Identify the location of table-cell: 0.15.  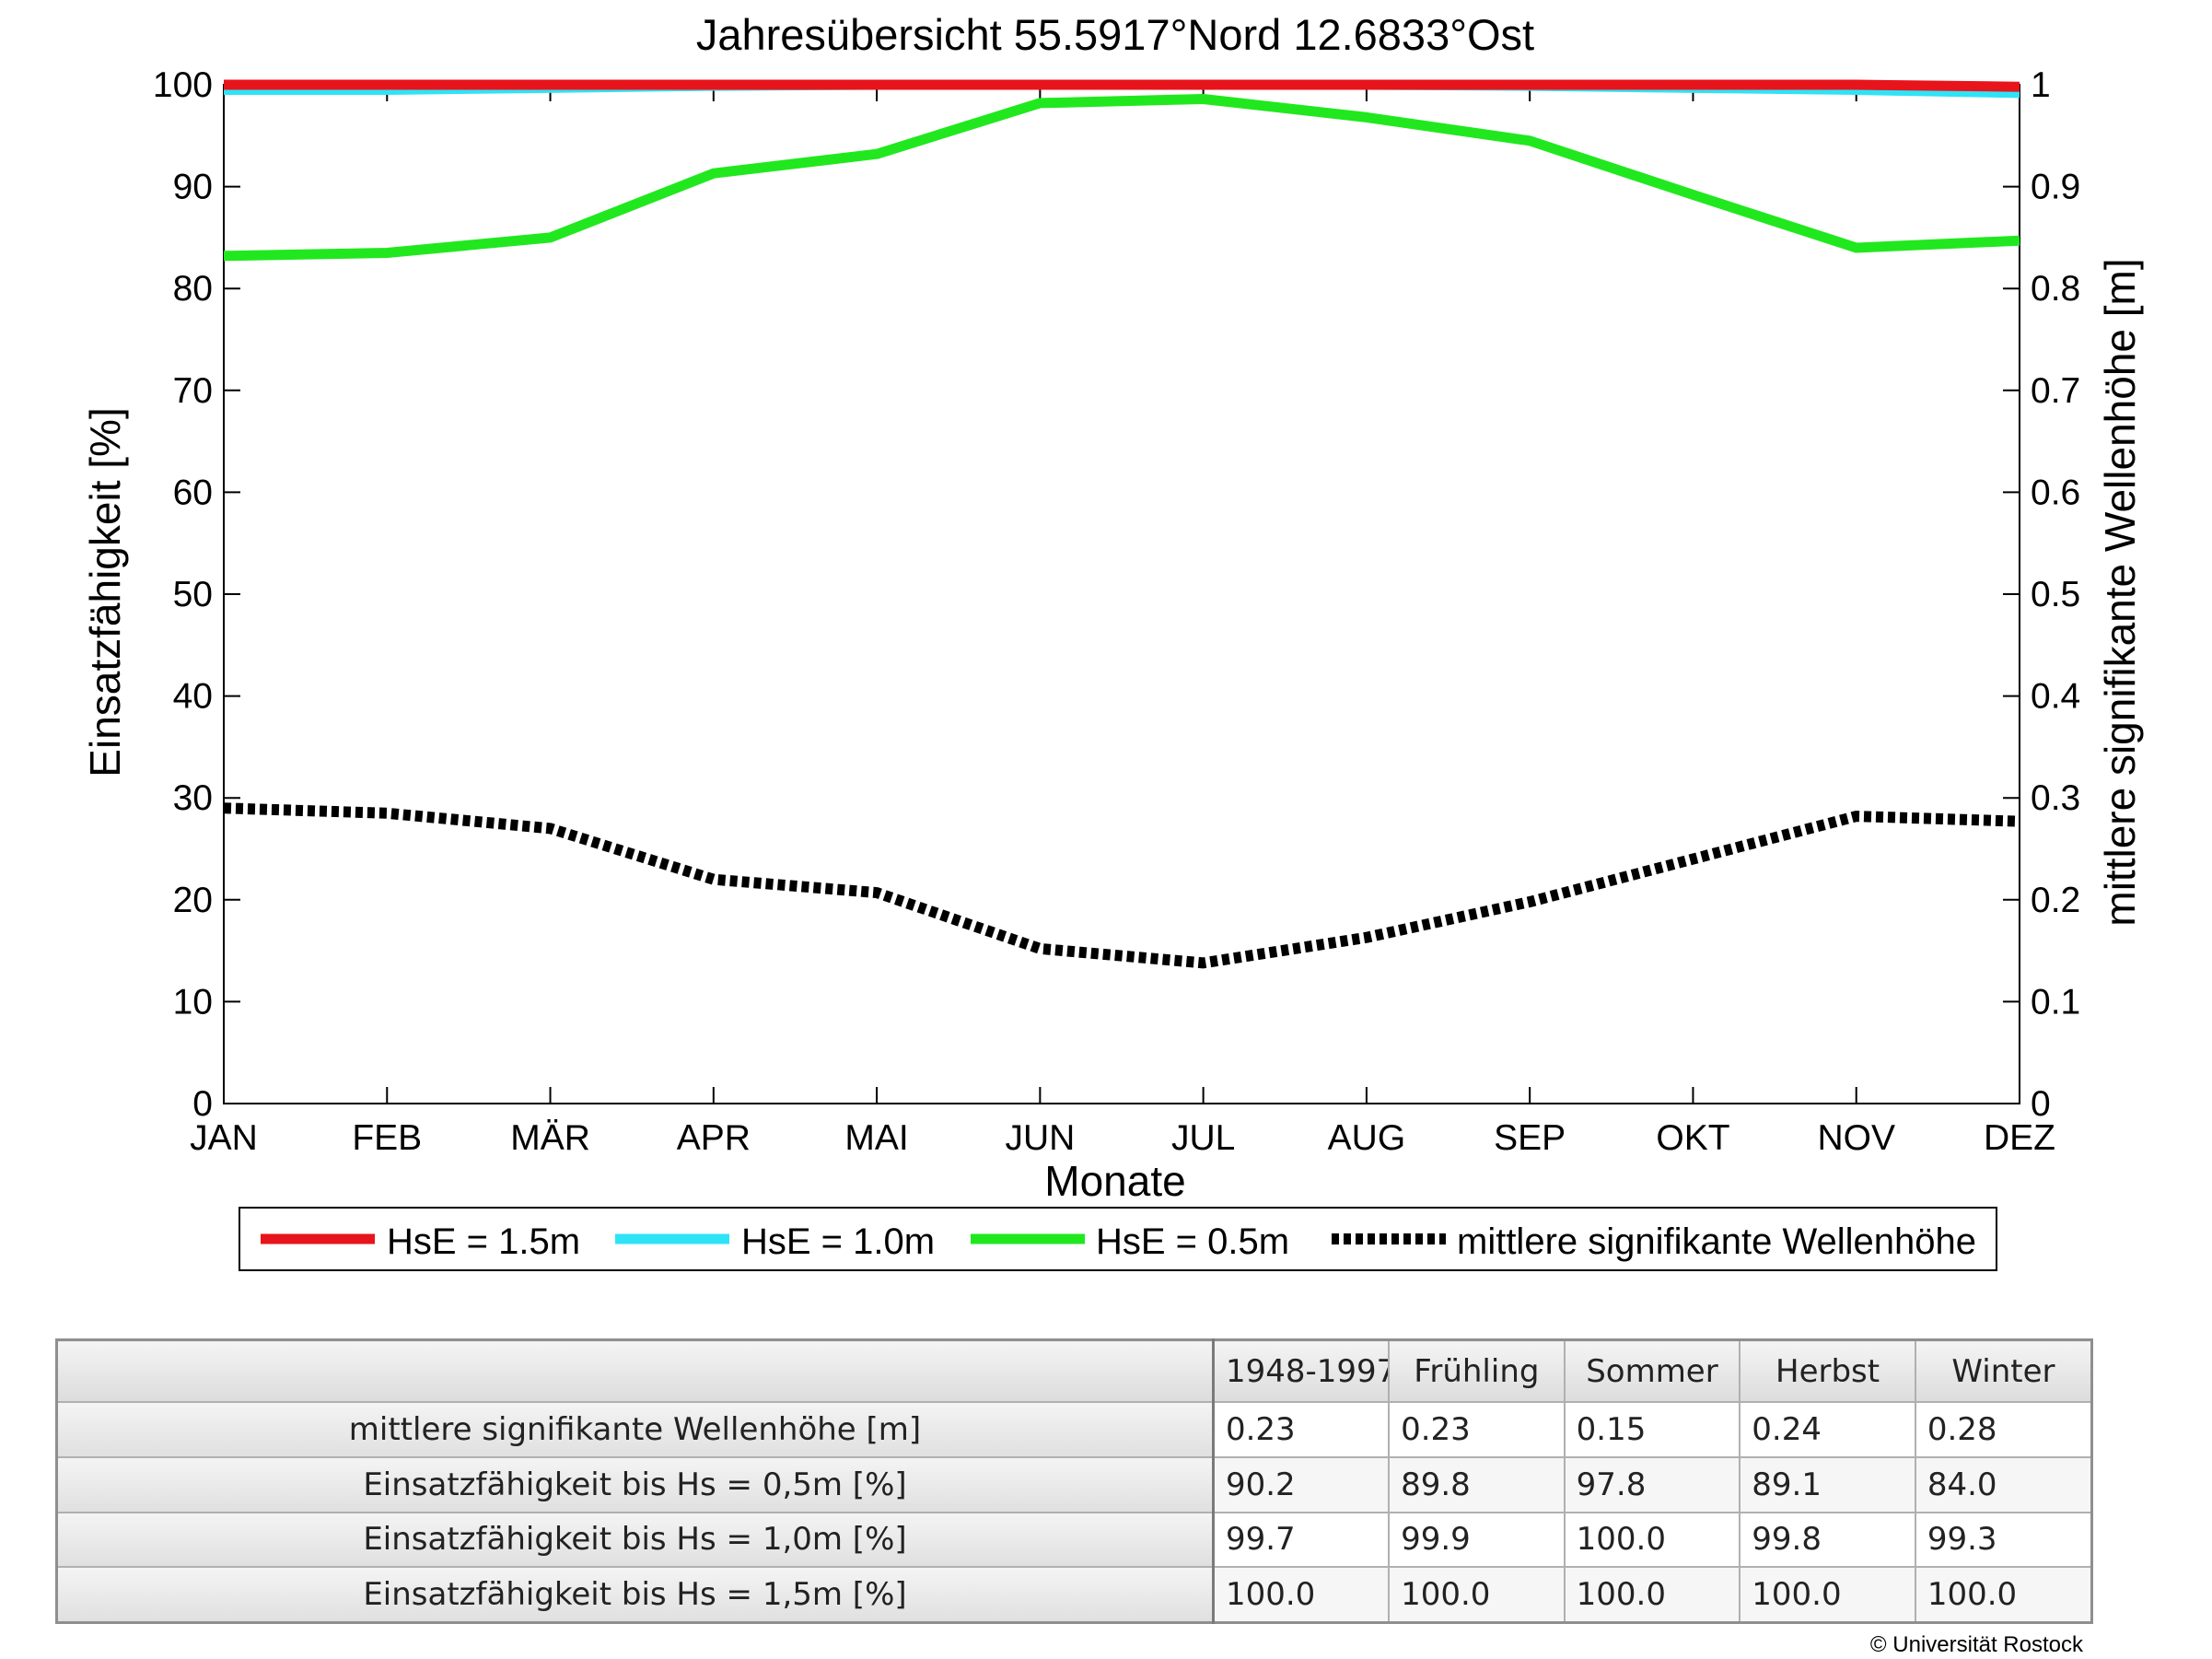
(1652, 1429).